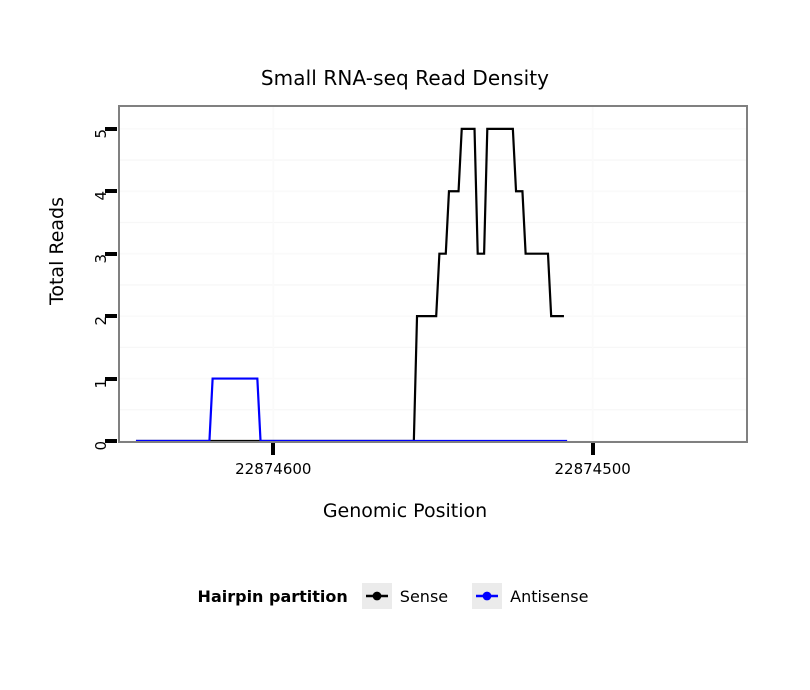 The width and height of the screenshot is (810, 690). Describe the element at coordinates (273, 469) in the screenshot. I see `x-tick-label: 22874600` at that location.